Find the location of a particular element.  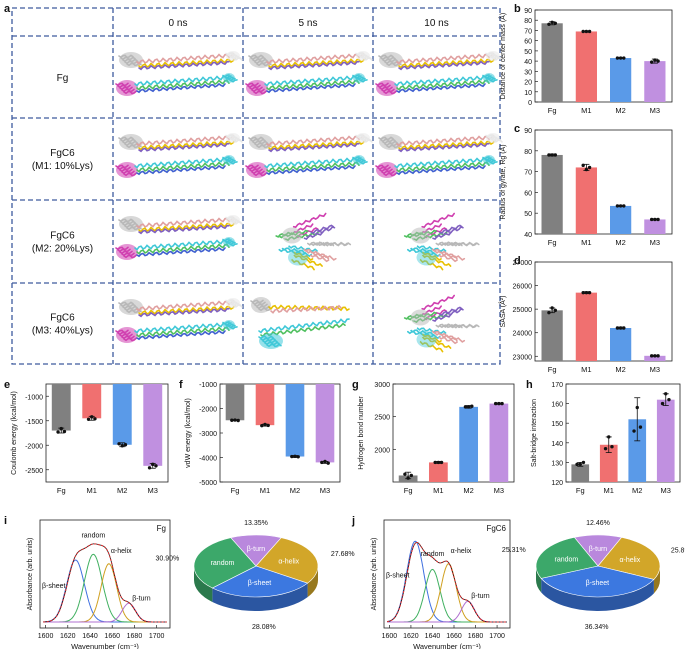

x-tick-label: 1640 is located at coordinates (90, 636).